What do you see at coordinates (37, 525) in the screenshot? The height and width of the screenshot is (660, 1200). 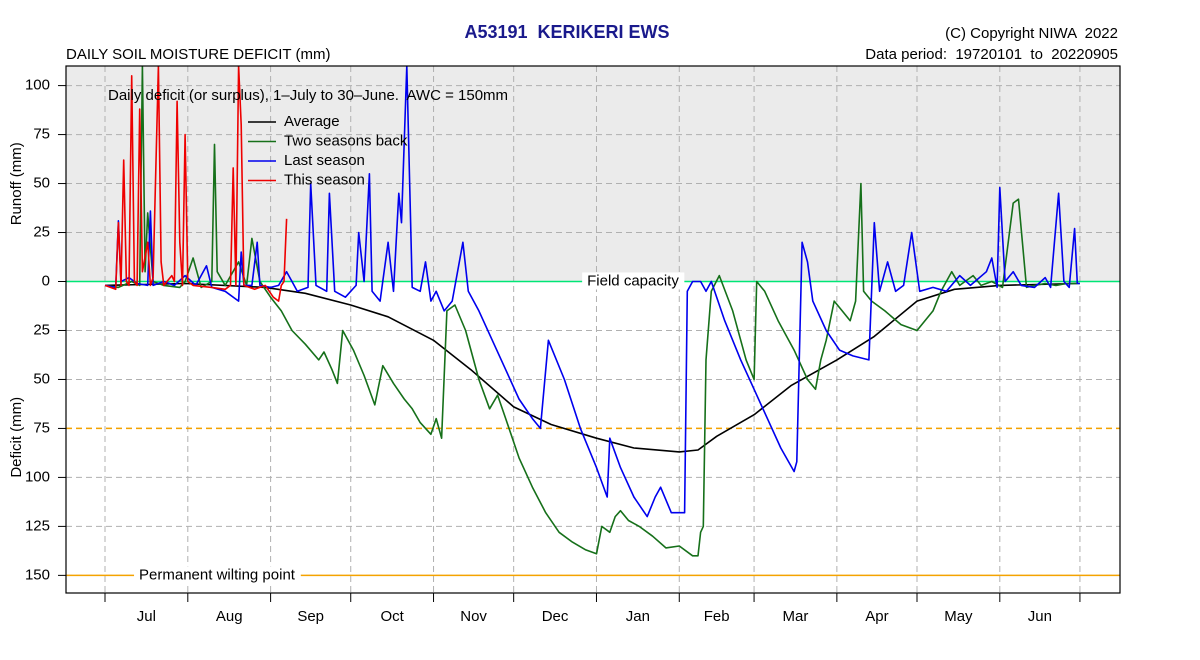 I see `y-tick-label: 125` at bounding box center [37, 525].